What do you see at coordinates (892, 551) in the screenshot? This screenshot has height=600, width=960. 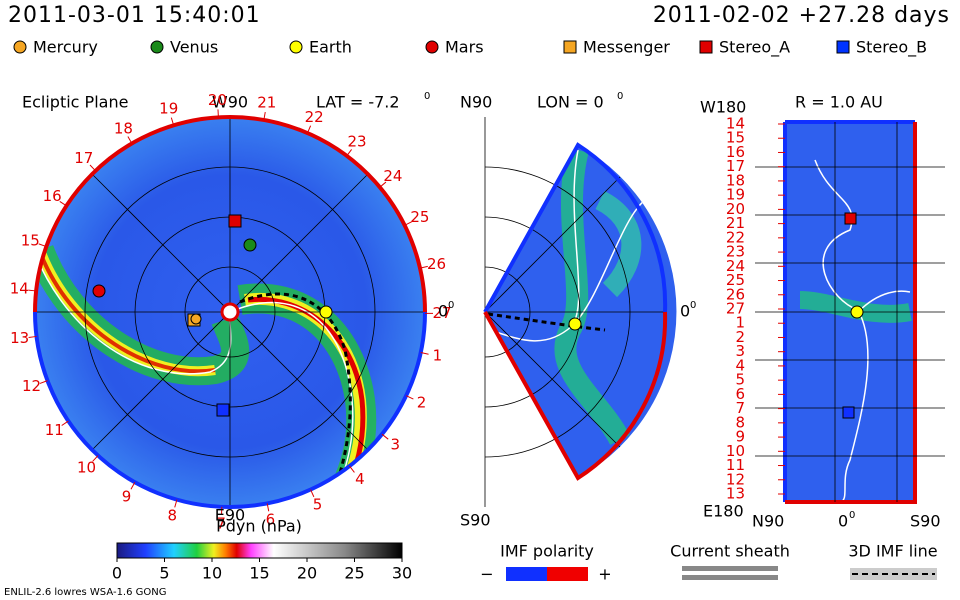 I see `key-label: 3D IMF line` at bounding box center [892, 551].